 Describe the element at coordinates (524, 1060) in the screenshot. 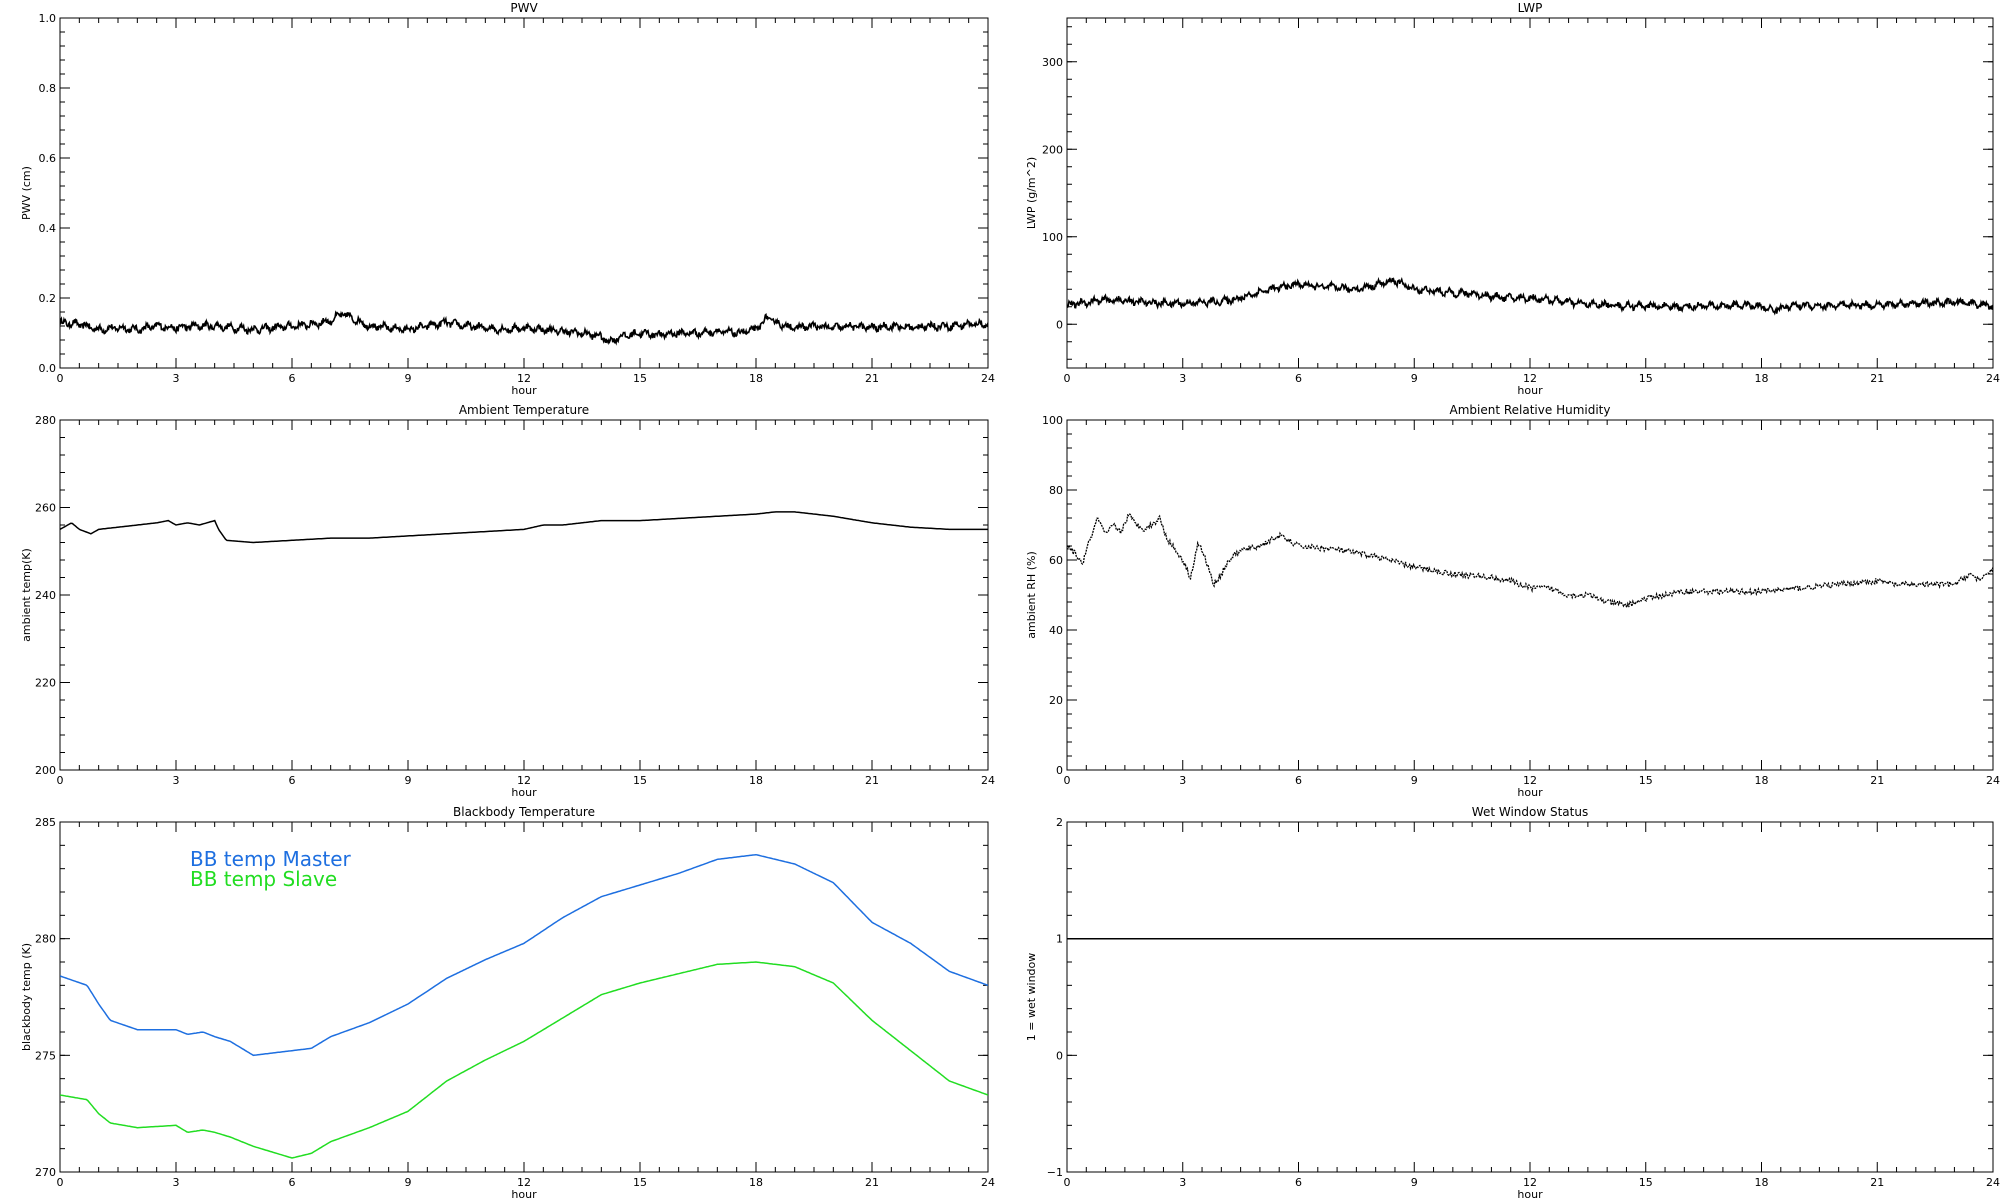

I see `series-line-bb-temp-slave` at that location.